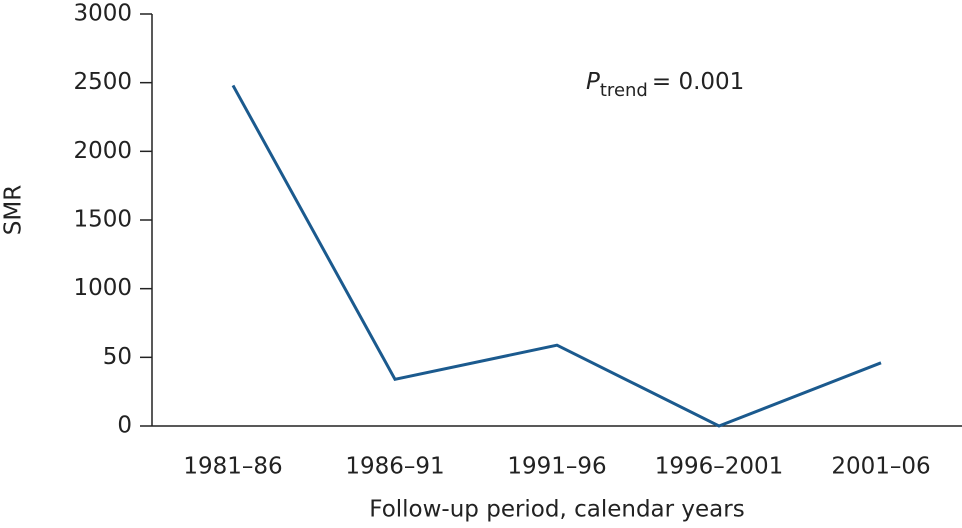  Describe the element at coordinates (624, 90) in the screenshot. I see `annotation-subscript: trend` at that location.